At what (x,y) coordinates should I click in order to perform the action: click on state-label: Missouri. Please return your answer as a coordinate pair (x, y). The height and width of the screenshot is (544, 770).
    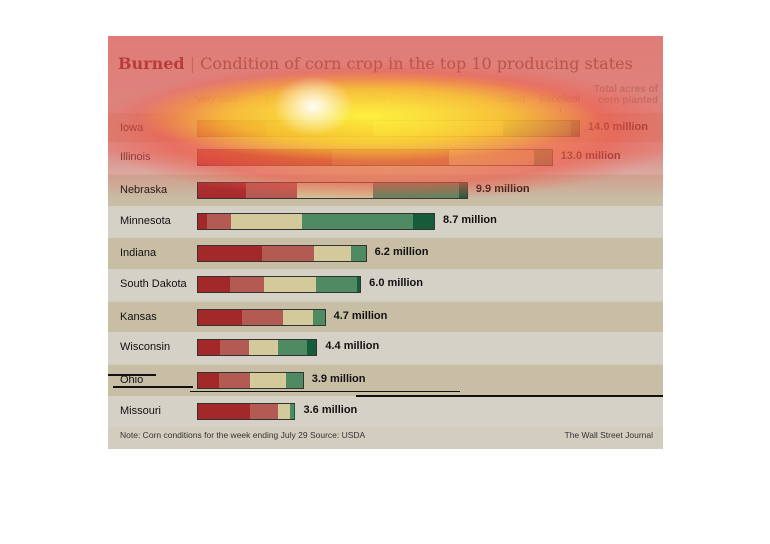
    Looking at the image, I should click on (140, 411).